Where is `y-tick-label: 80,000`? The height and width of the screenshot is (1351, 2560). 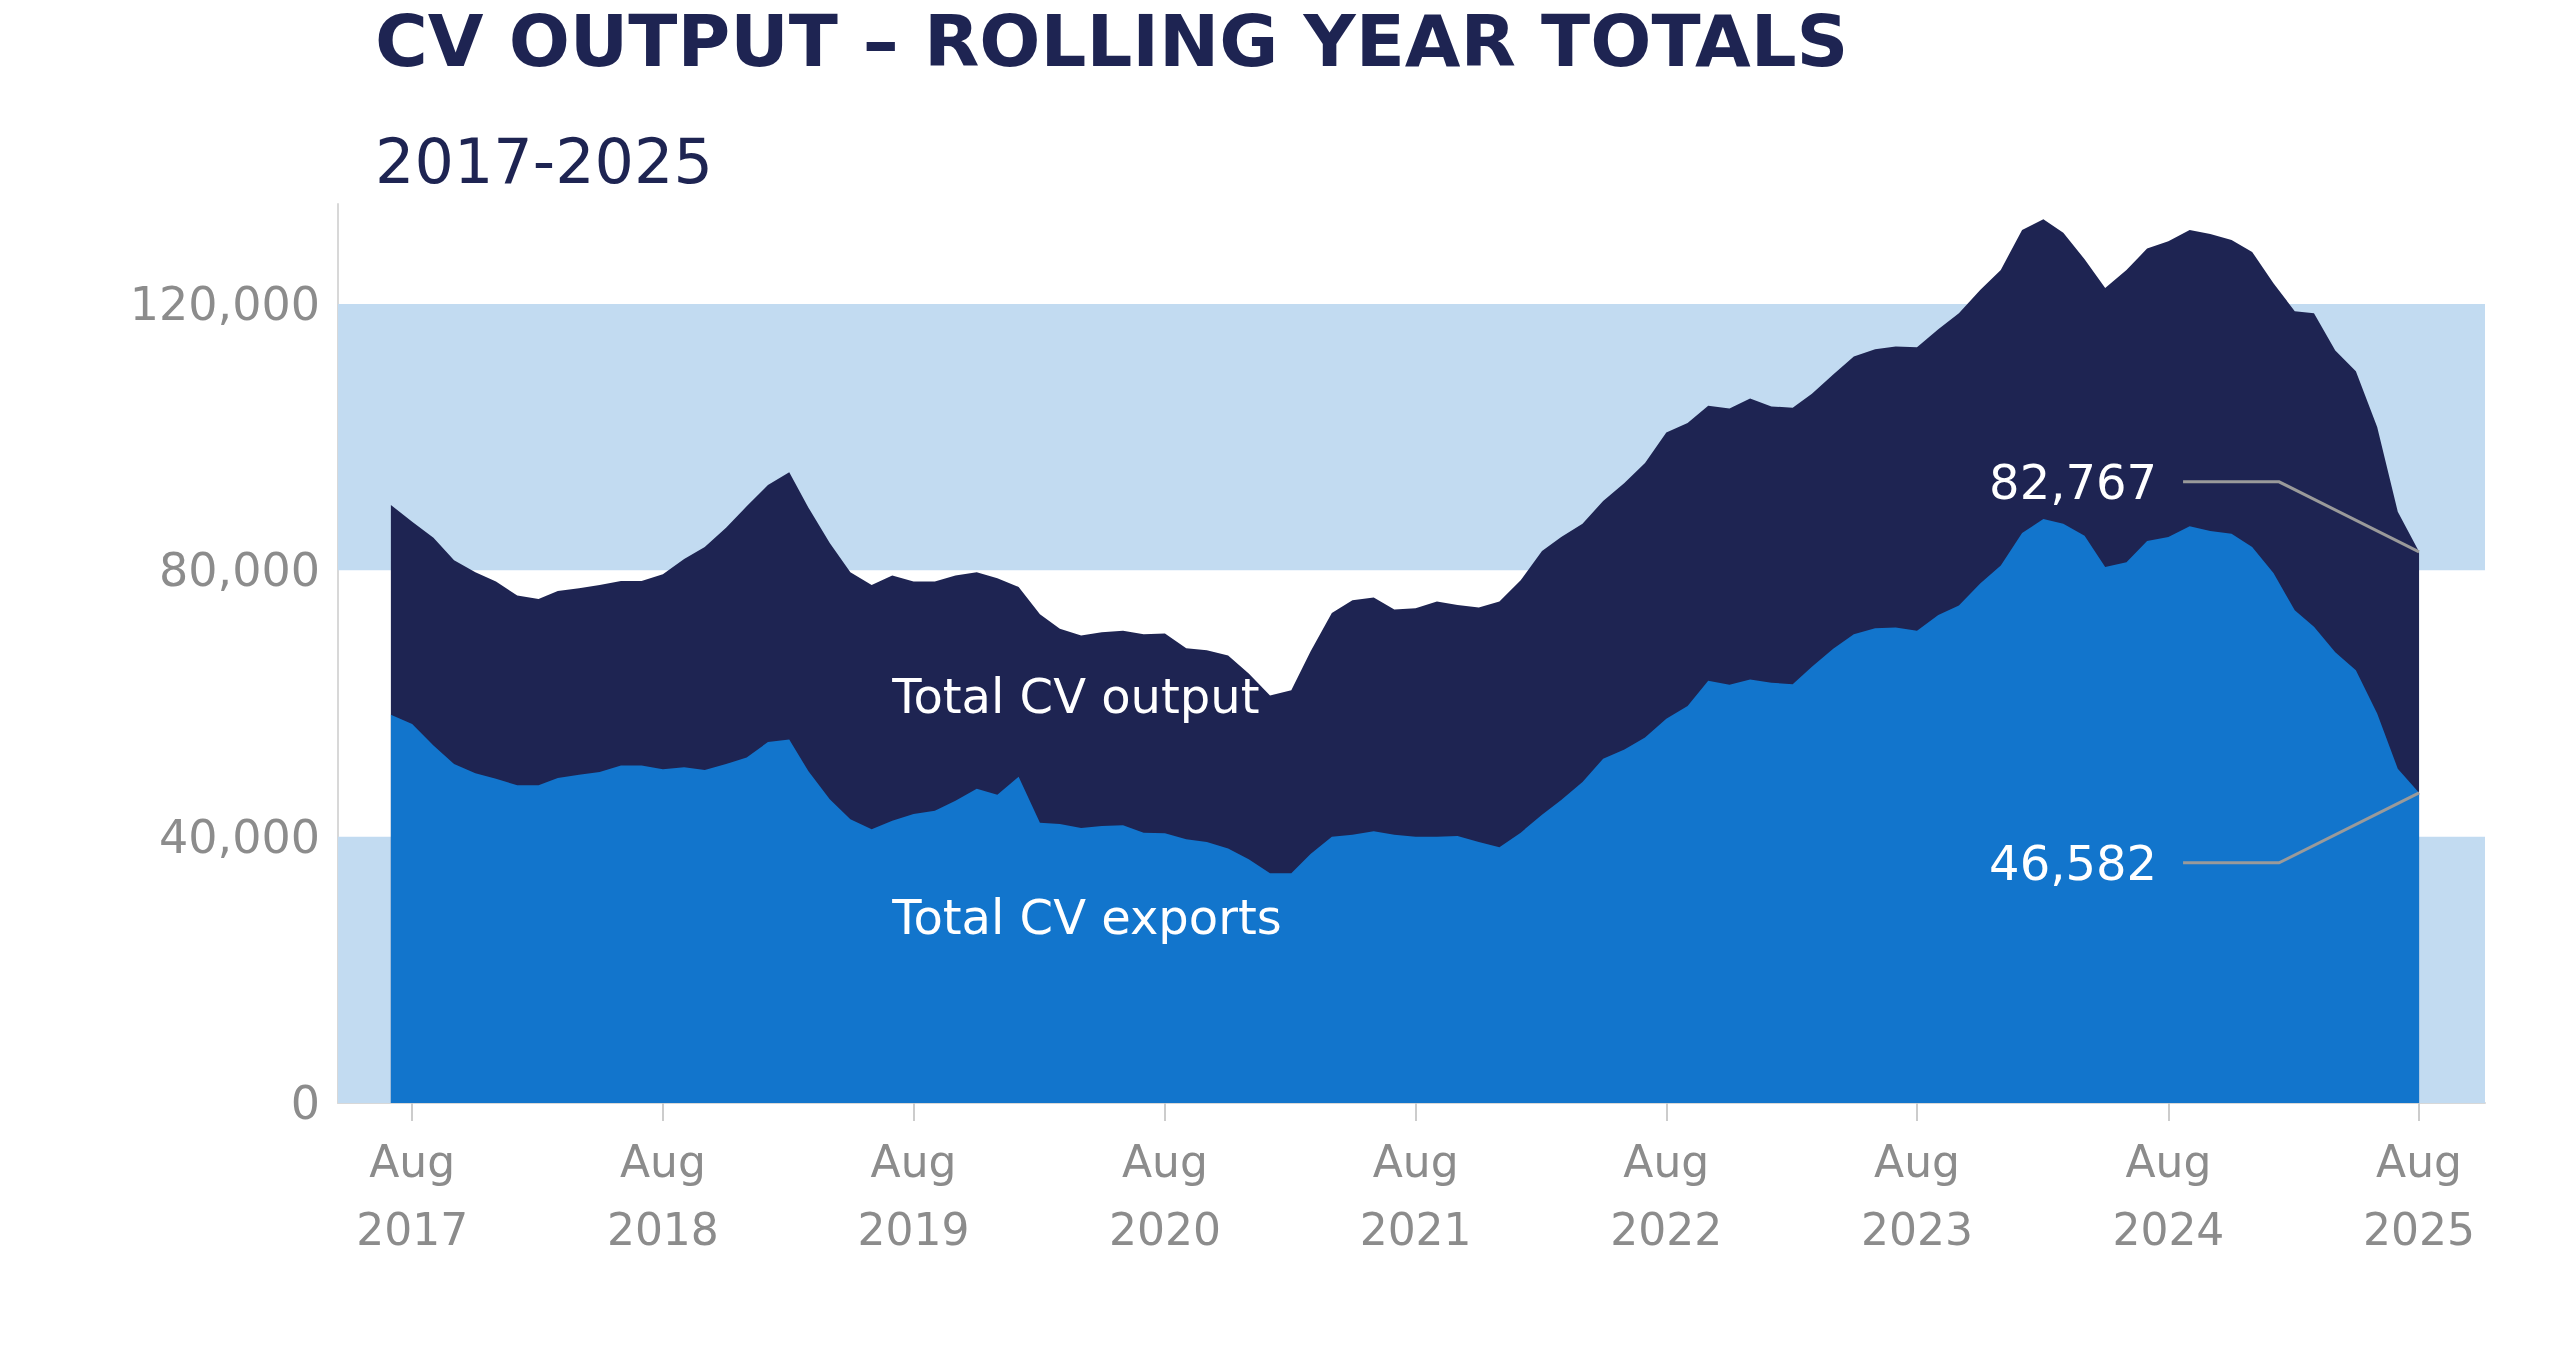
y-tick-label: 80,000 is located at coordinates (239, 570).